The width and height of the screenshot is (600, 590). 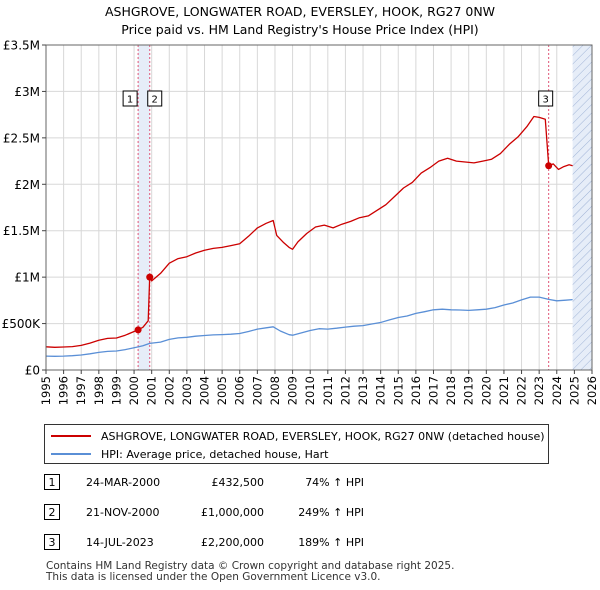 What do you see at coordinates (116, 390) in the screenshot?
I see `x-tick-label: 1999` at bounding box center [116, 390].